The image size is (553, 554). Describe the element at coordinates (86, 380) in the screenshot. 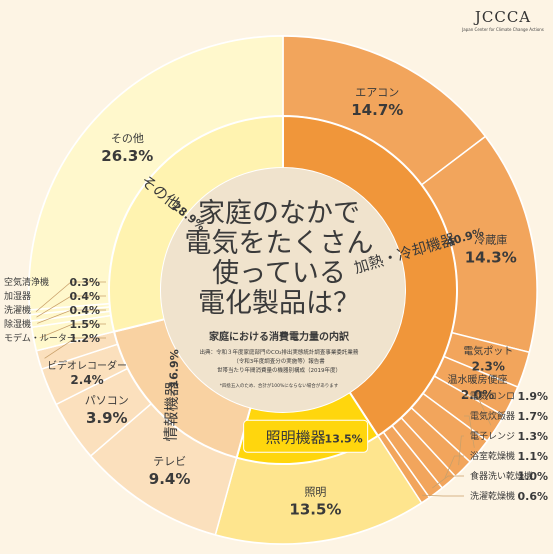

I see `item-value-2-2: 2.4%` at that location.